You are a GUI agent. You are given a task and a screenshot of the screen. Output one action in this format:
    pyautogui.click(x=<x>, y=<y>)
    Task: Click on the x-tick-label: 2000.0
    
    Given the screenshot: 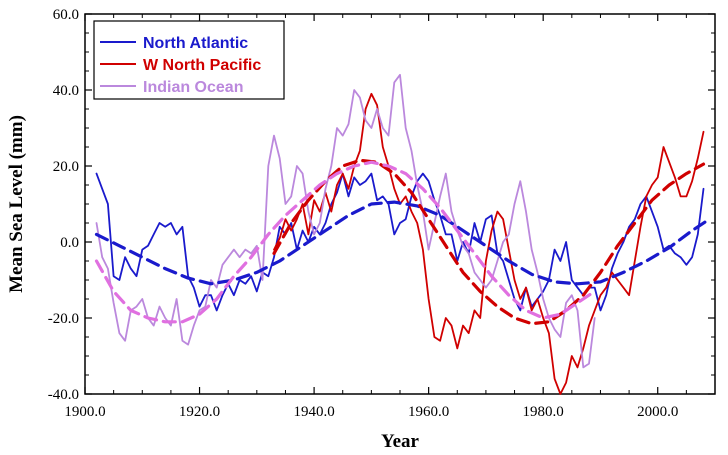 What is the action you would take?
    pyautogui.click(x=657, y=412)
    